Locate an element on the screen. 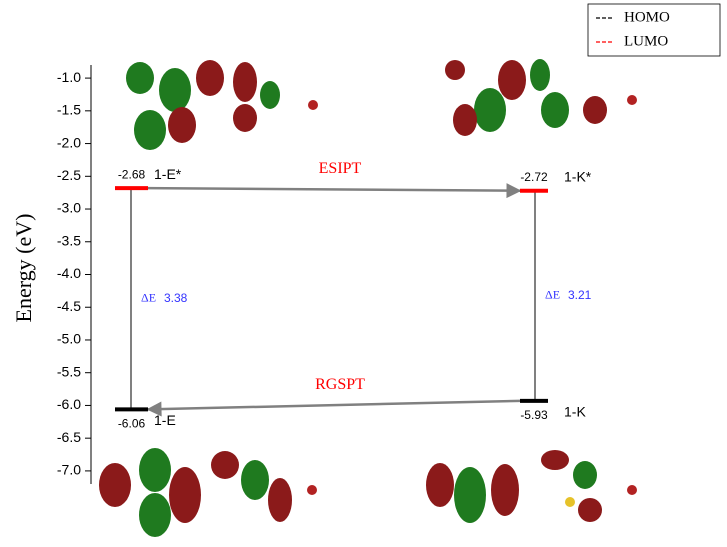 The height and width of the screenshot is (547, 727). y-tick-label: -2.0 is located at coordinates (69, 142).